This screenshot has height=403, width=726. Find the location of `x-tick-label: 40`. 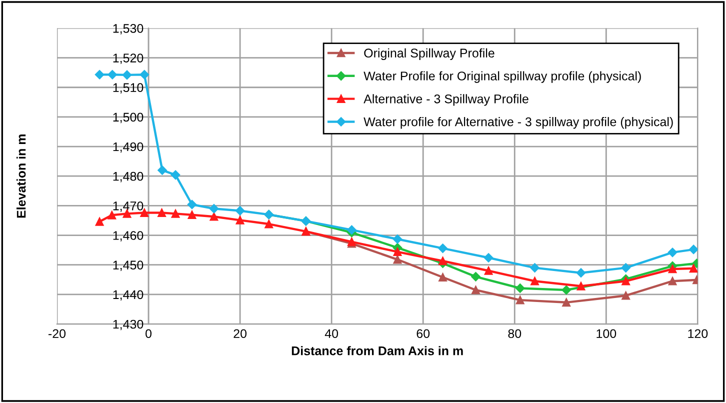

x-tick-label: 40 is located at coordinates (331, 333).